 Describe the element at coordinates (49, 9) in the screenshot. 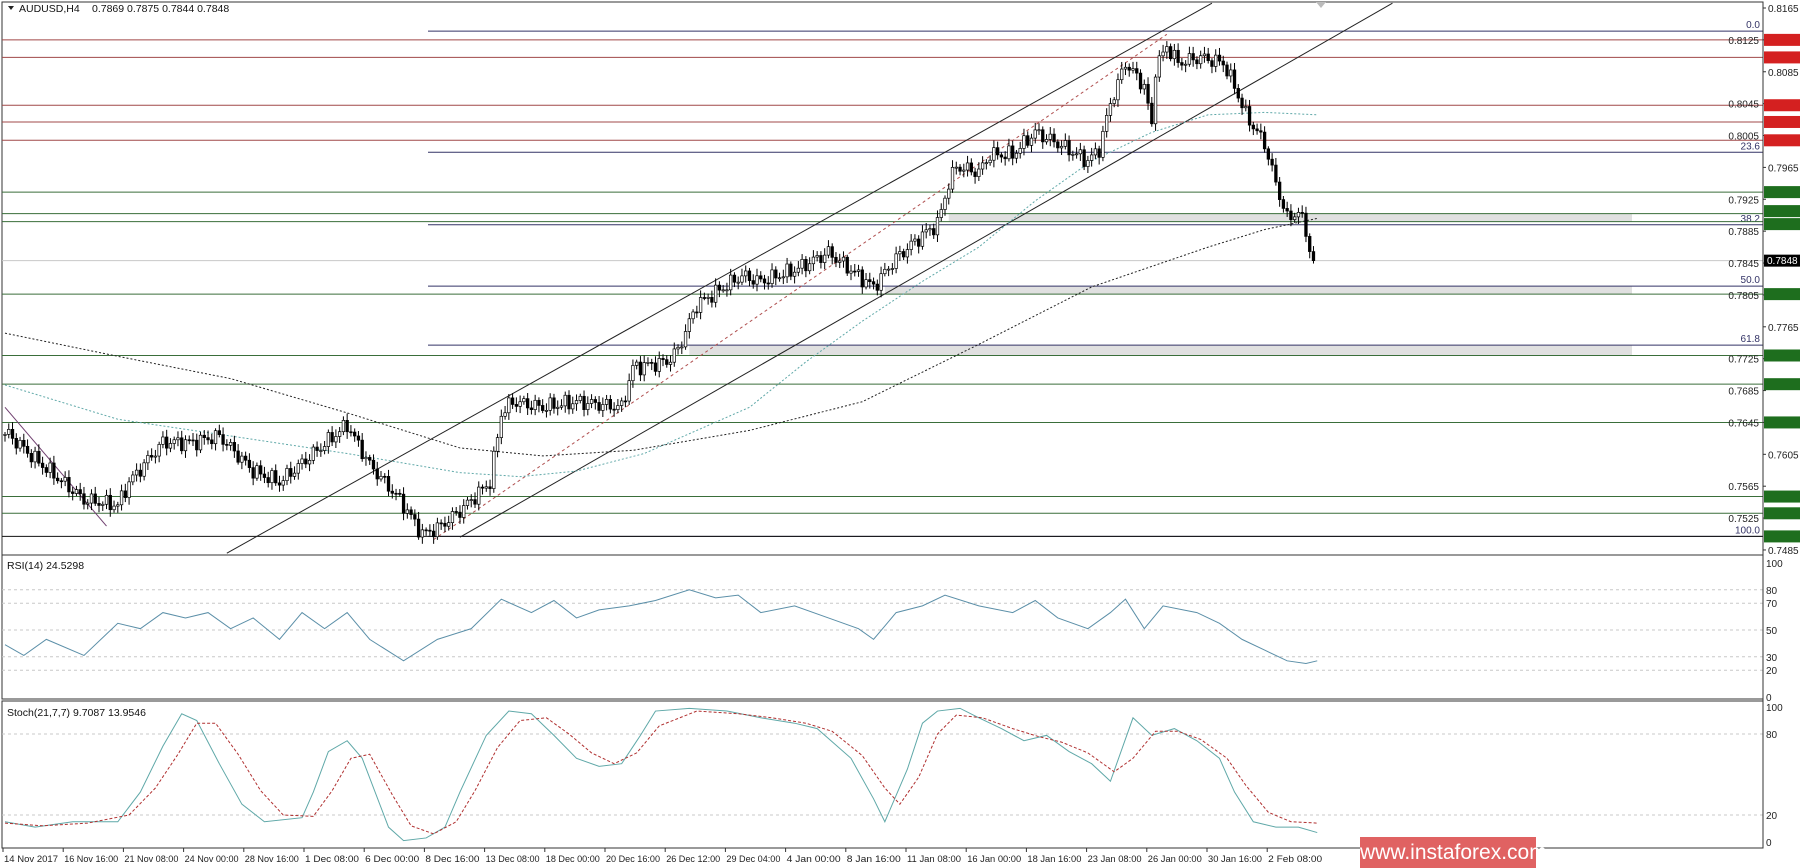

I see `symbol-label: AUDUSD,H4` at that location.